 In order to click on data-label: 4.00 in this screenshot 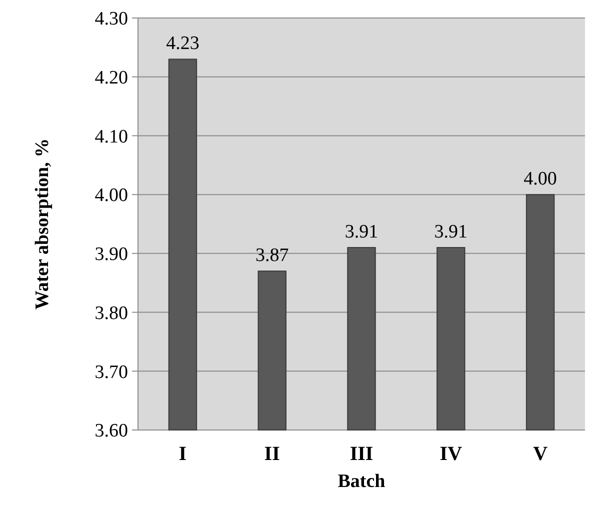, I will do `click(540, 179)`.